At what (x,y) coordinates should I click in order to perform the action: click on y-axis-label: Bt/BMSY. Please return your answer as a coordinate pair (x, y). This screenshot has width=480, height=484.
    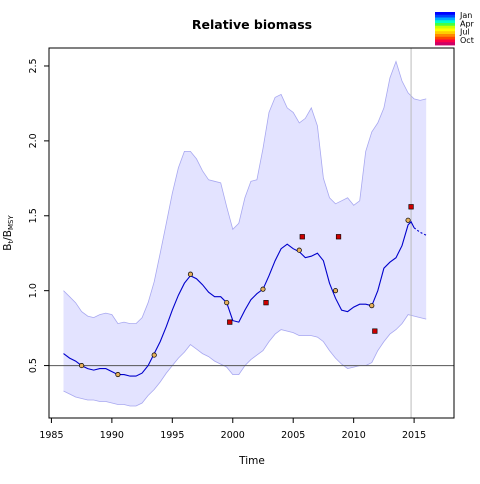
    Looking at the image, I should click on (8, 233).